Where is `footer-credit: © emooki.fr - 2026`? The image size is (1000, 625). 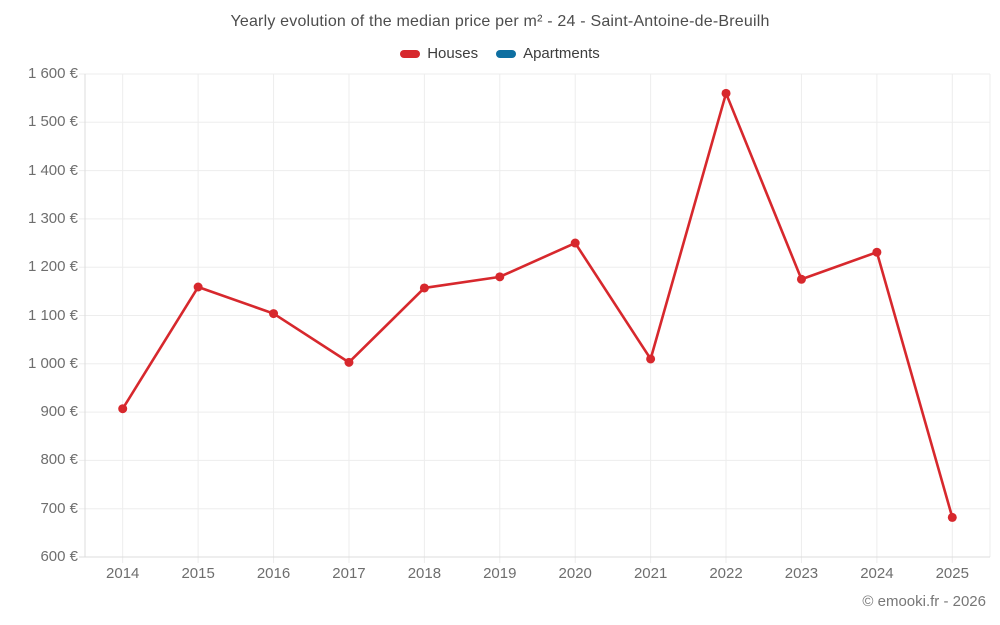 footer-credit: © emooki.fr - 2026 is located at coordinates (924, 601).